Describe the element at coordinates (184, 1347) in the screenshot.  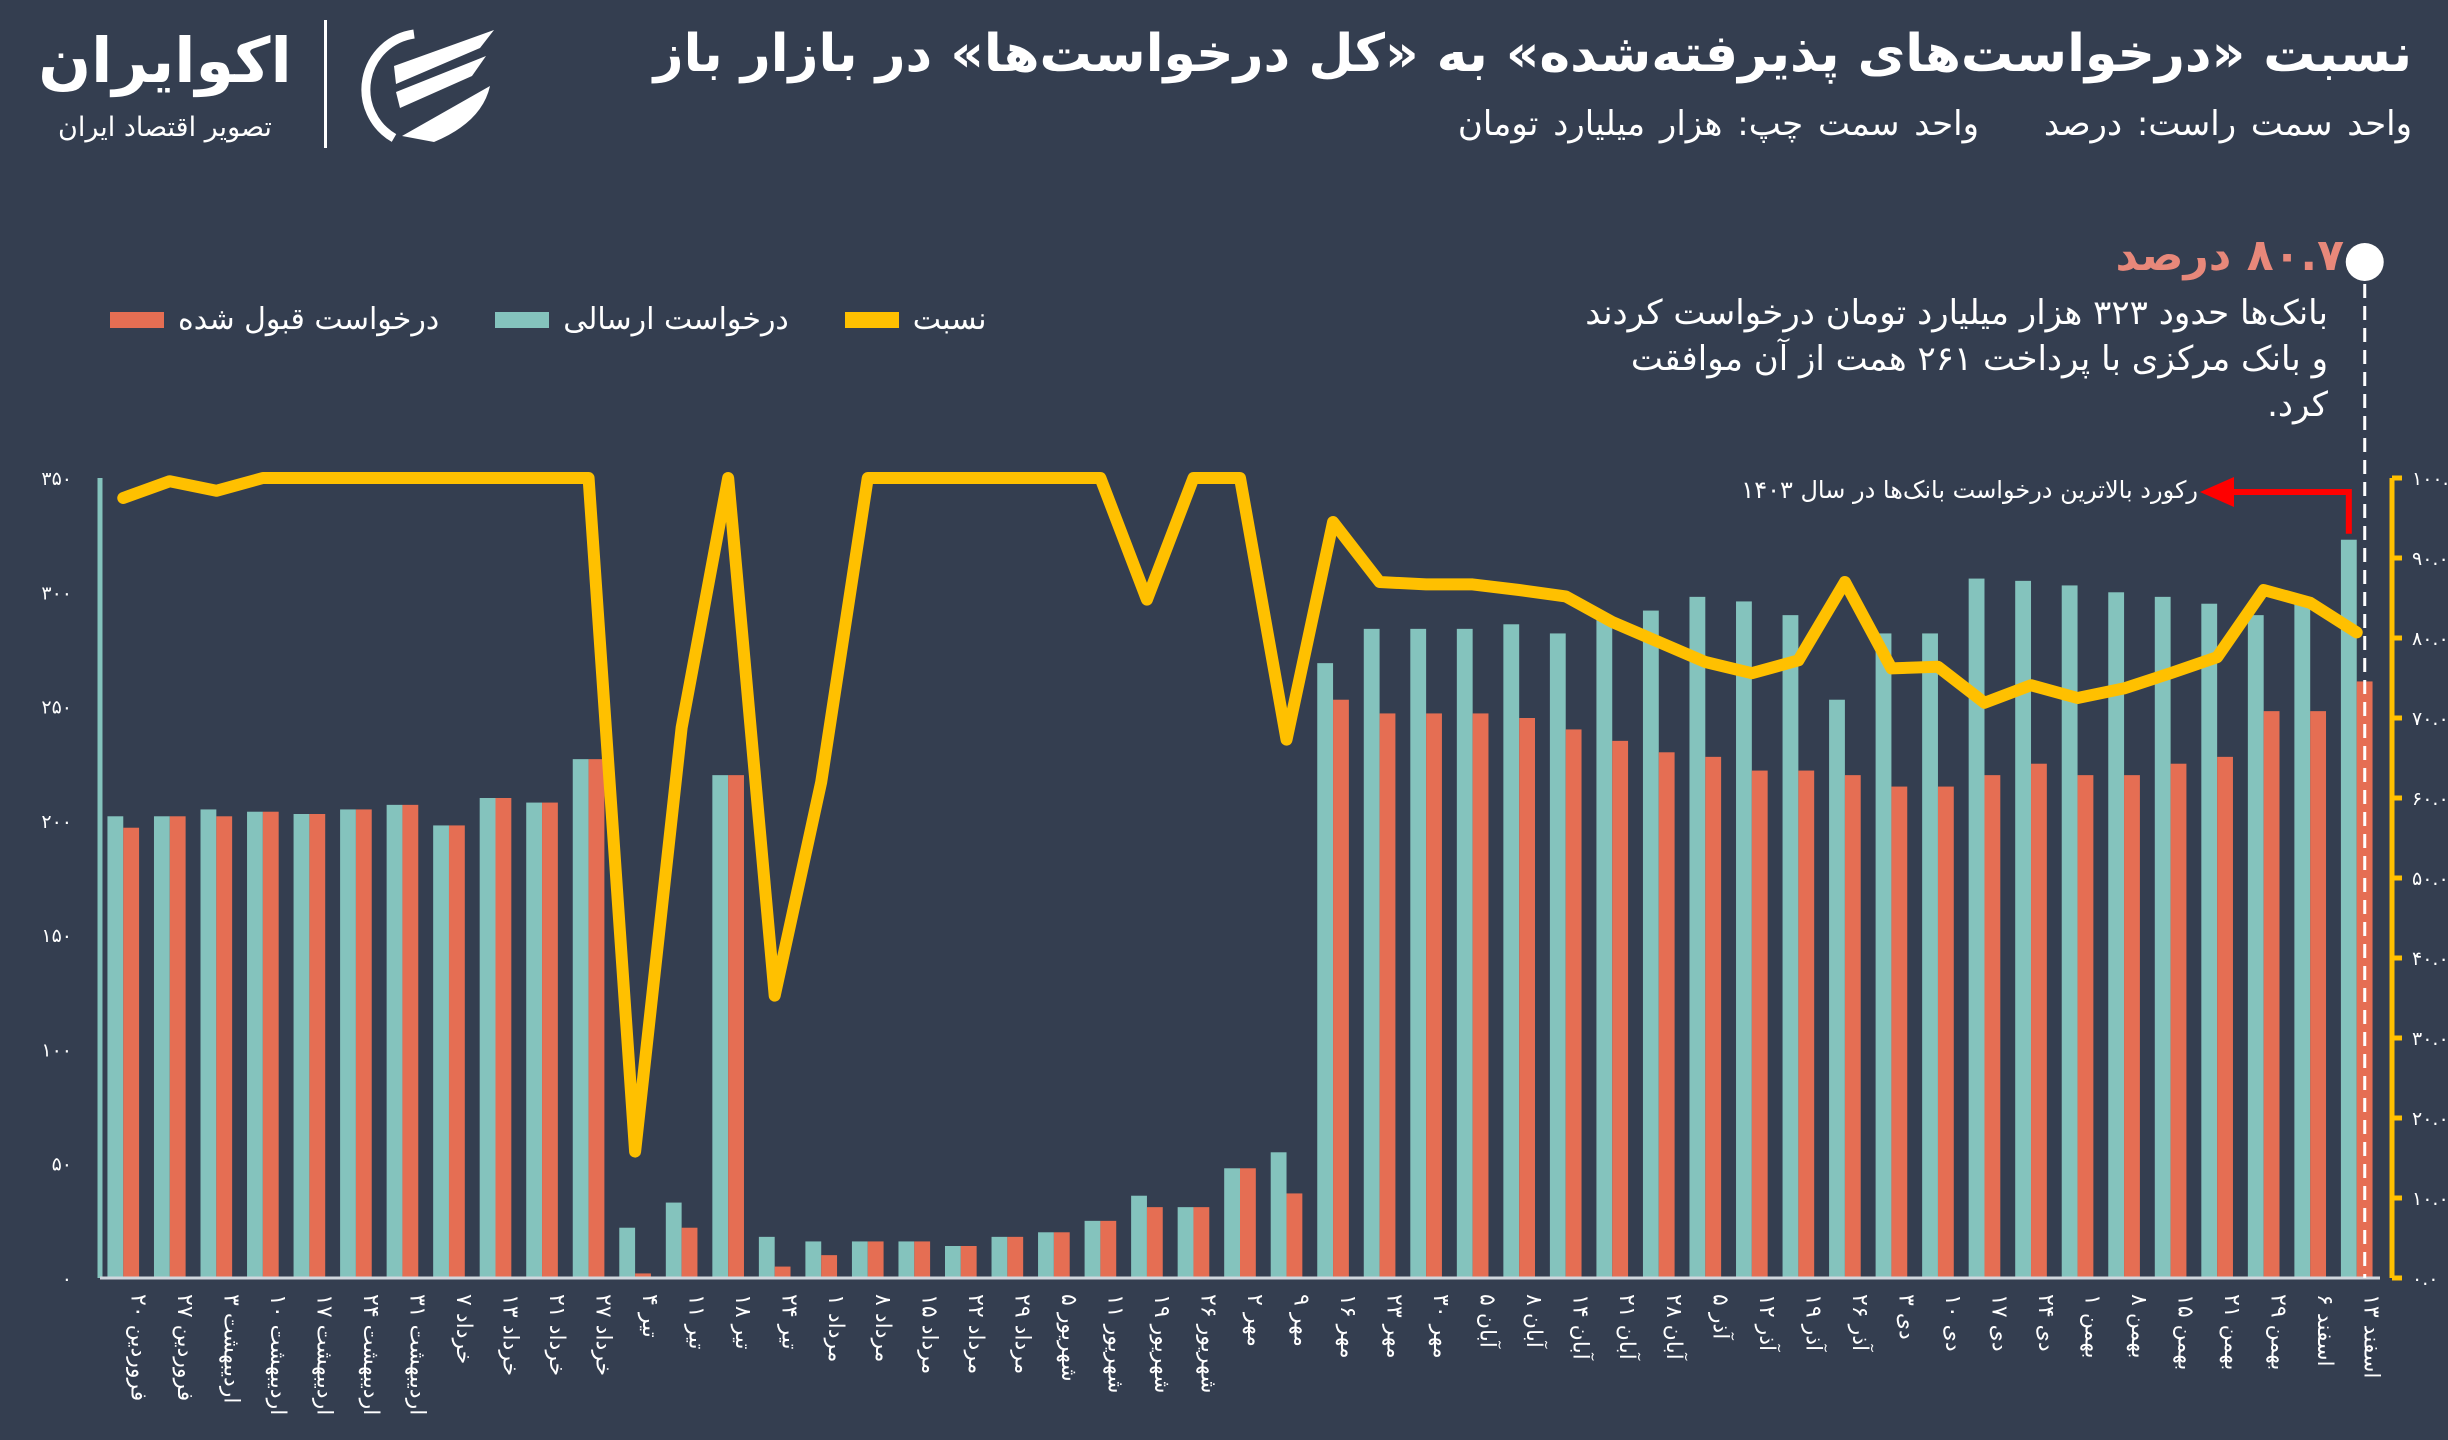
I see `x-tick-label: ۲۷ فروردین` at that location.